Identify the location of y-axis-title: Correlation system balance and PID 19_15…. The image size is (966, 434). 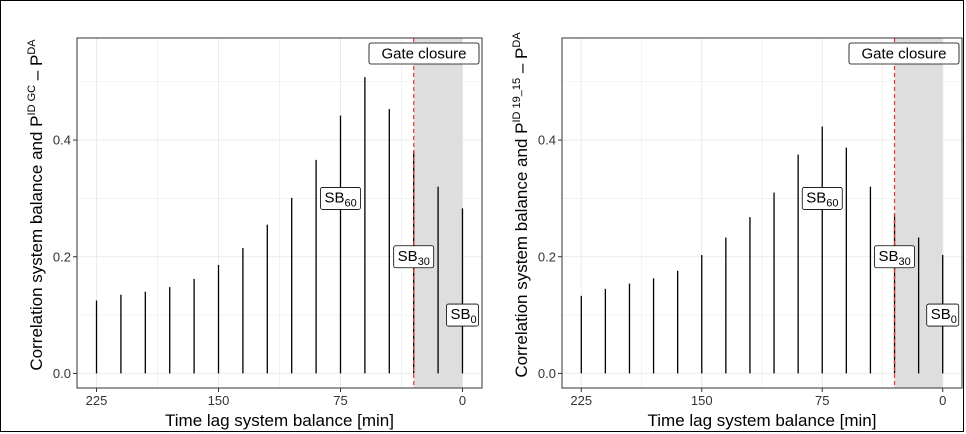
(521, 205).